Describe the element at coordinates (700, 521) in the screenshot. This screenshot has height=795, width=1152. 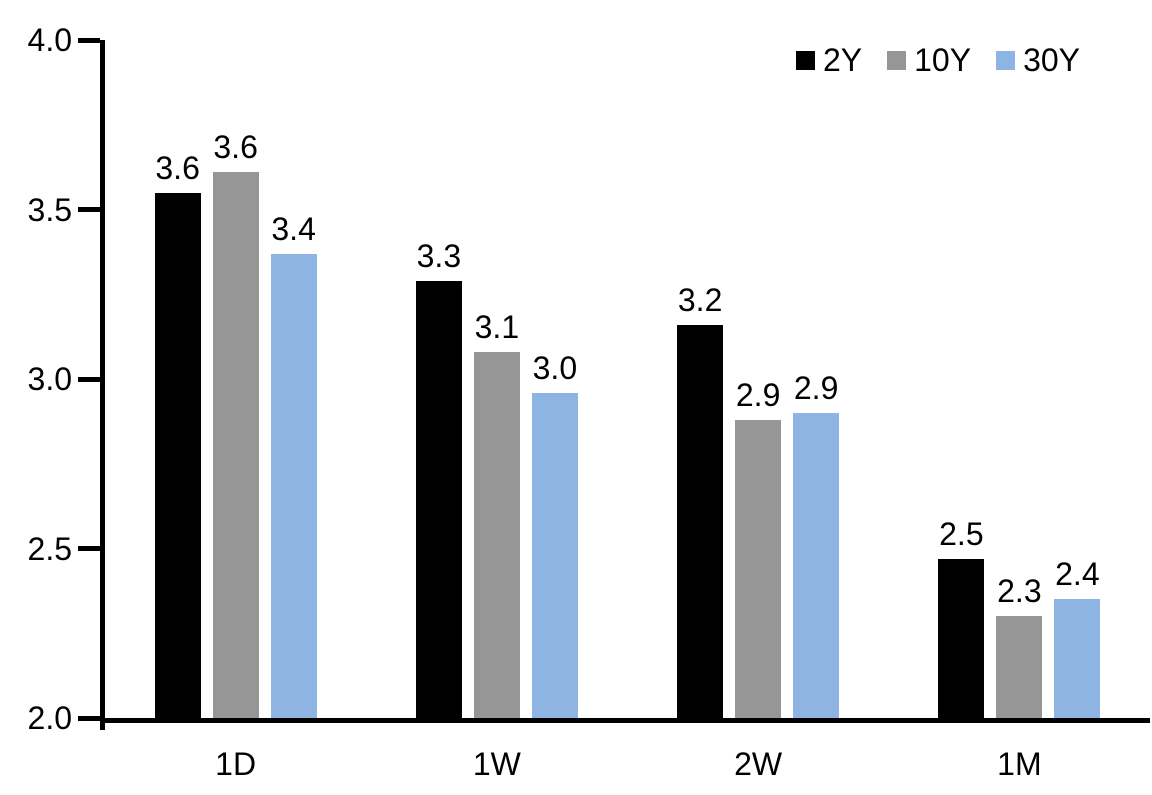
I see `bar-2Y-2W` at that location.